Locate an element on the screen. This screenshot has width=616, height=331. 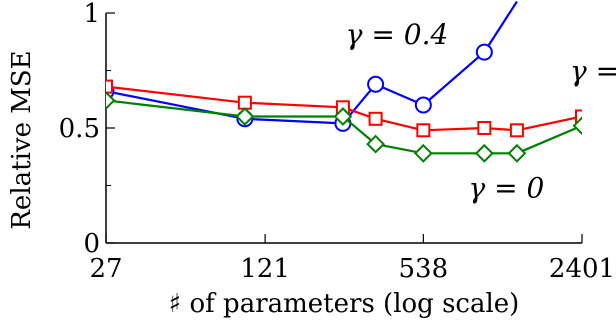
x-tick-label: 121 is located at coordinates (265, 269).